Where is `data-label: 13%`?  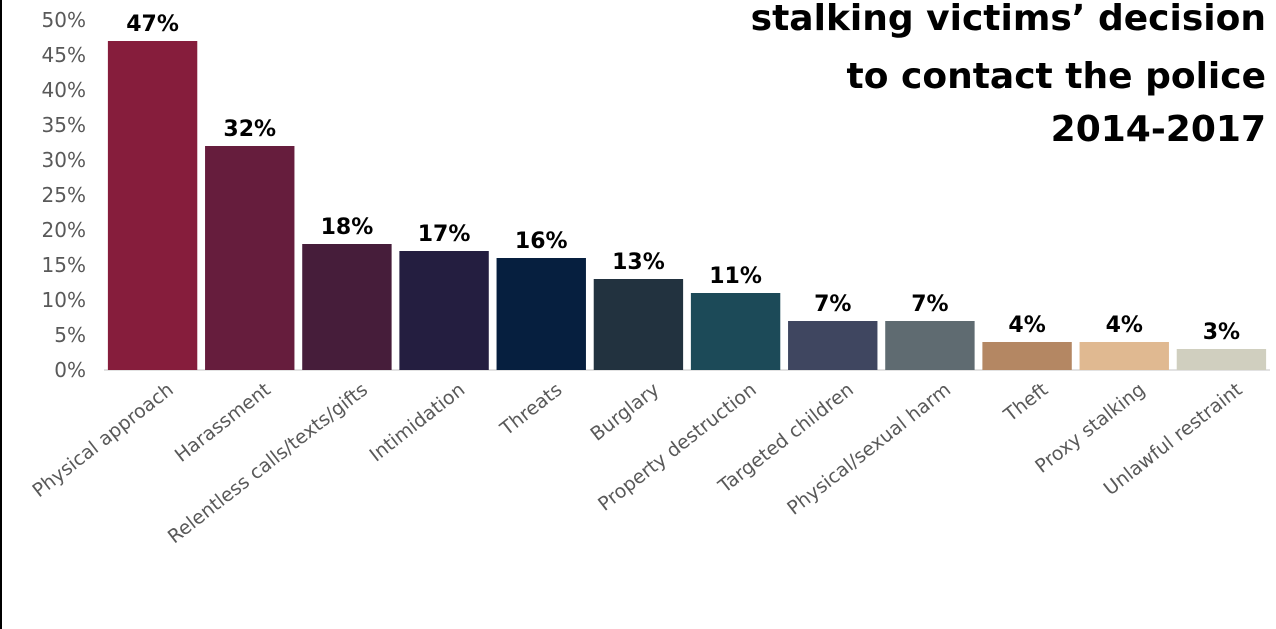 data-label: 13% is located at coordinates (638, 262).